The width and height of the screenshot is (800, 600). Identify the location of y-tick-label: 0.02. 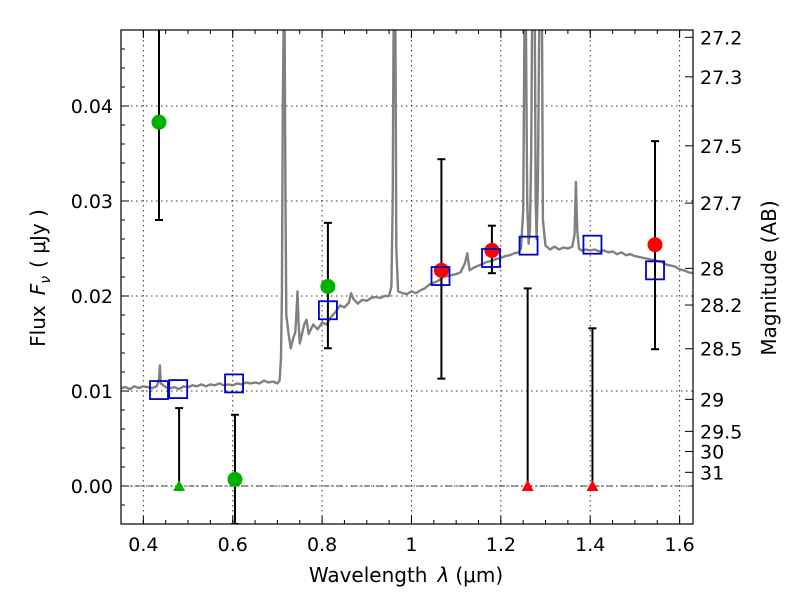
(92, 297).